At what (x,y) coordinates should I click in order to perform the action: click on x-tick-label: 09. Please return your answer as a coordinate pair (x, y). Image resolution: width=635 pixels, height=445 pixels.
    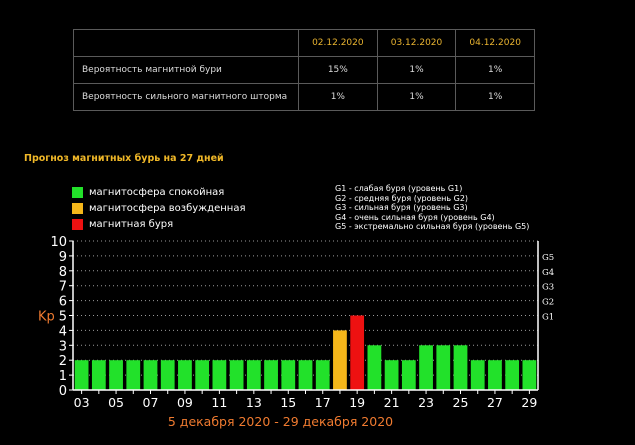
    Looking at the image, I should click on (185, 402).